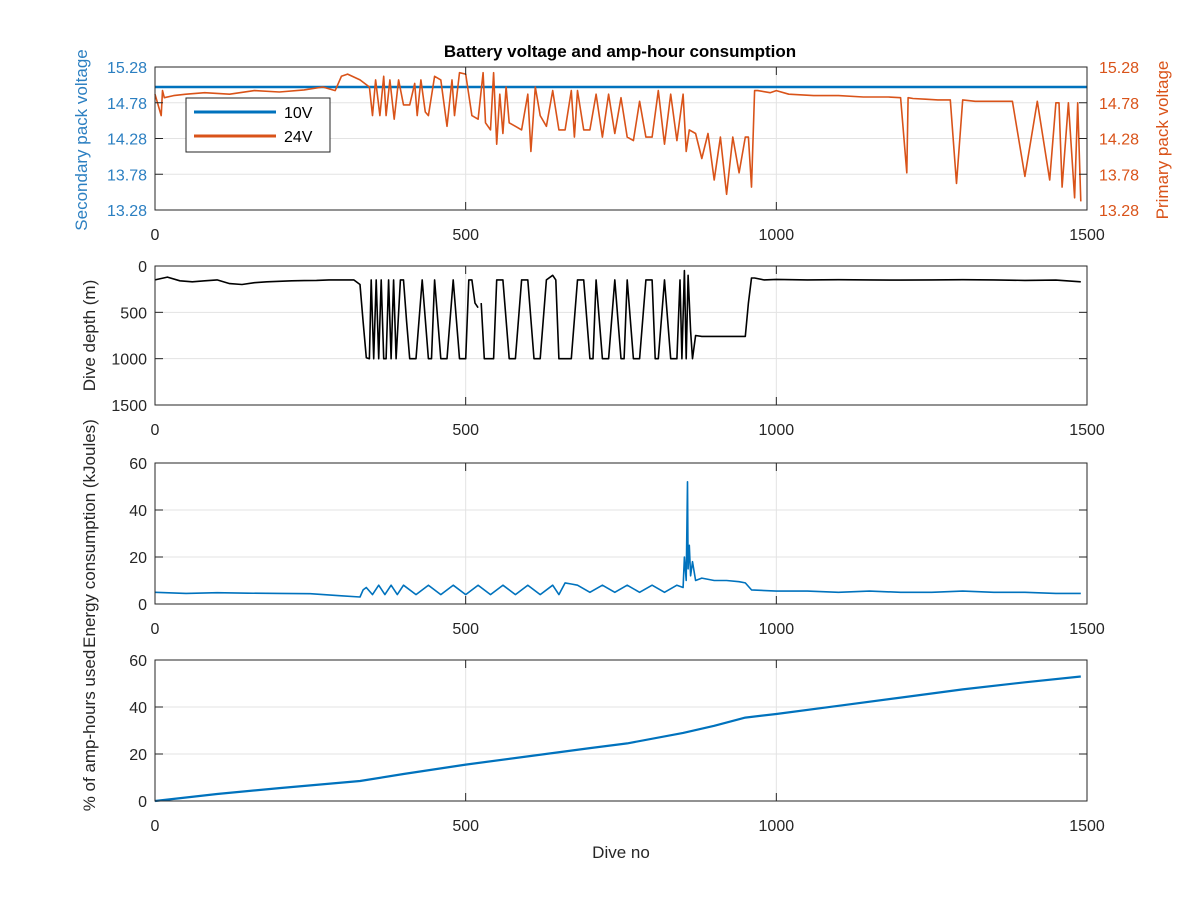 Image resolution: width=1200 pixels, height=900 pixels. Describe the element at coordinates (1119, 140) in the screenshot. I see `y-right-tick-label: 14.28` at that location.